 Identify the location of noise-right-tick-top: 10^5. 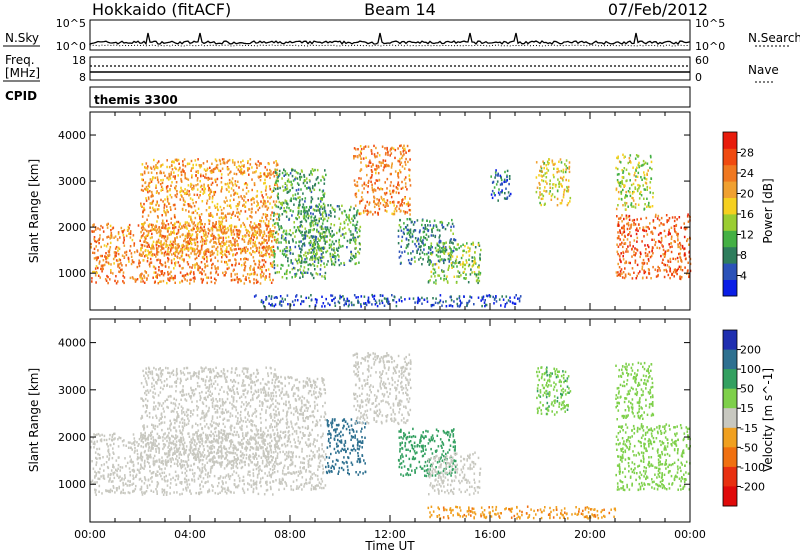
(710, 23).